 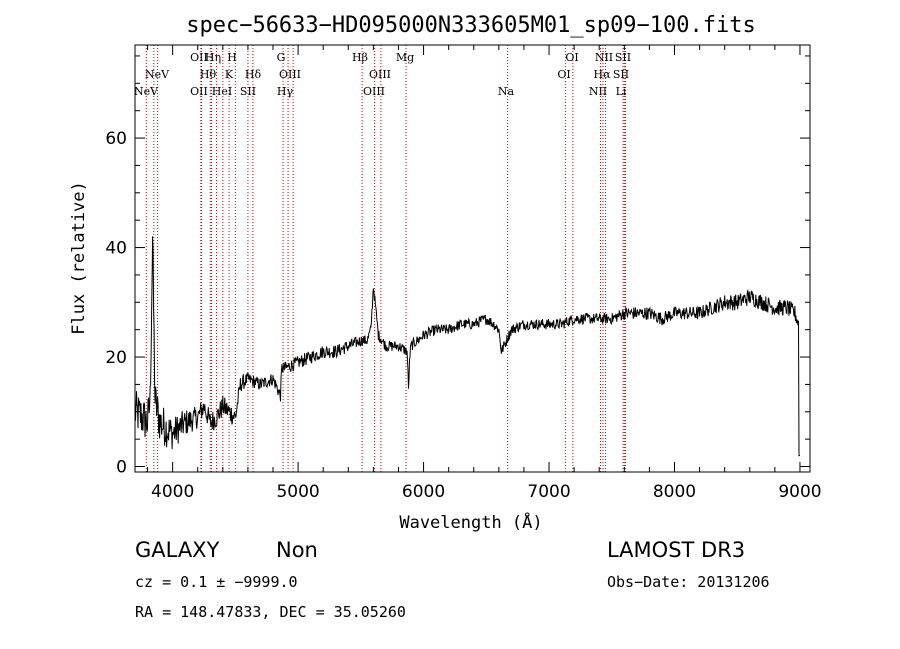 I want to click on line-label-11: G, so click(x=281, y=57).